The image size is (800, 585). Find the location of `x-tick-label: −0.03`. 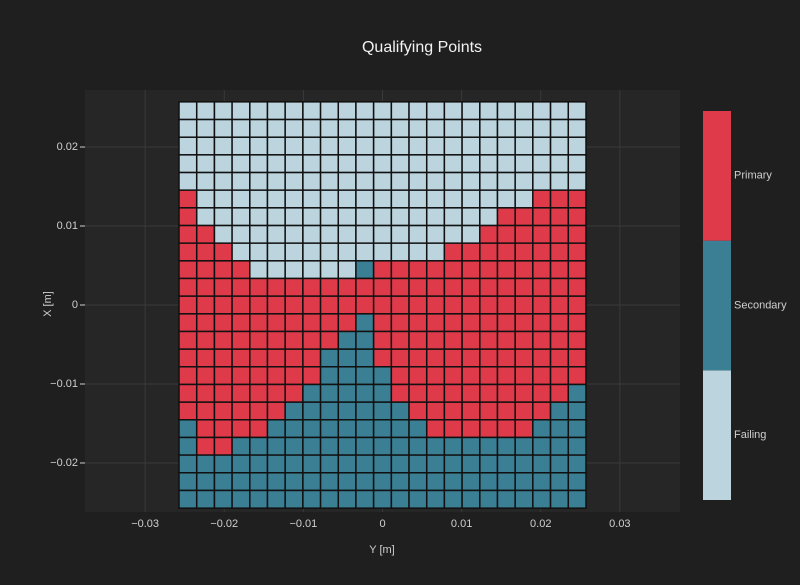

x-tick-label: −0.03 is located at coordinates (145, 524).